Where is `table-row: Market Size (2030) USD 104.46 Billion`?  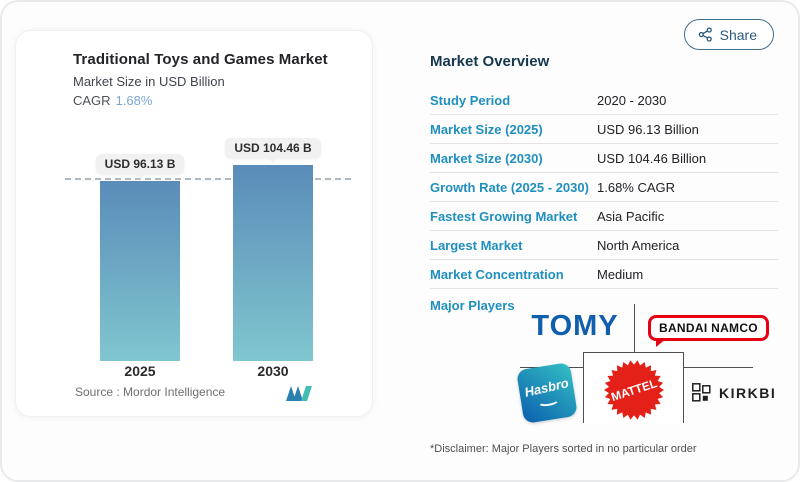
table-row: Market Size (2030) USD 104.46 Billion is located at coordinates (604, 158).